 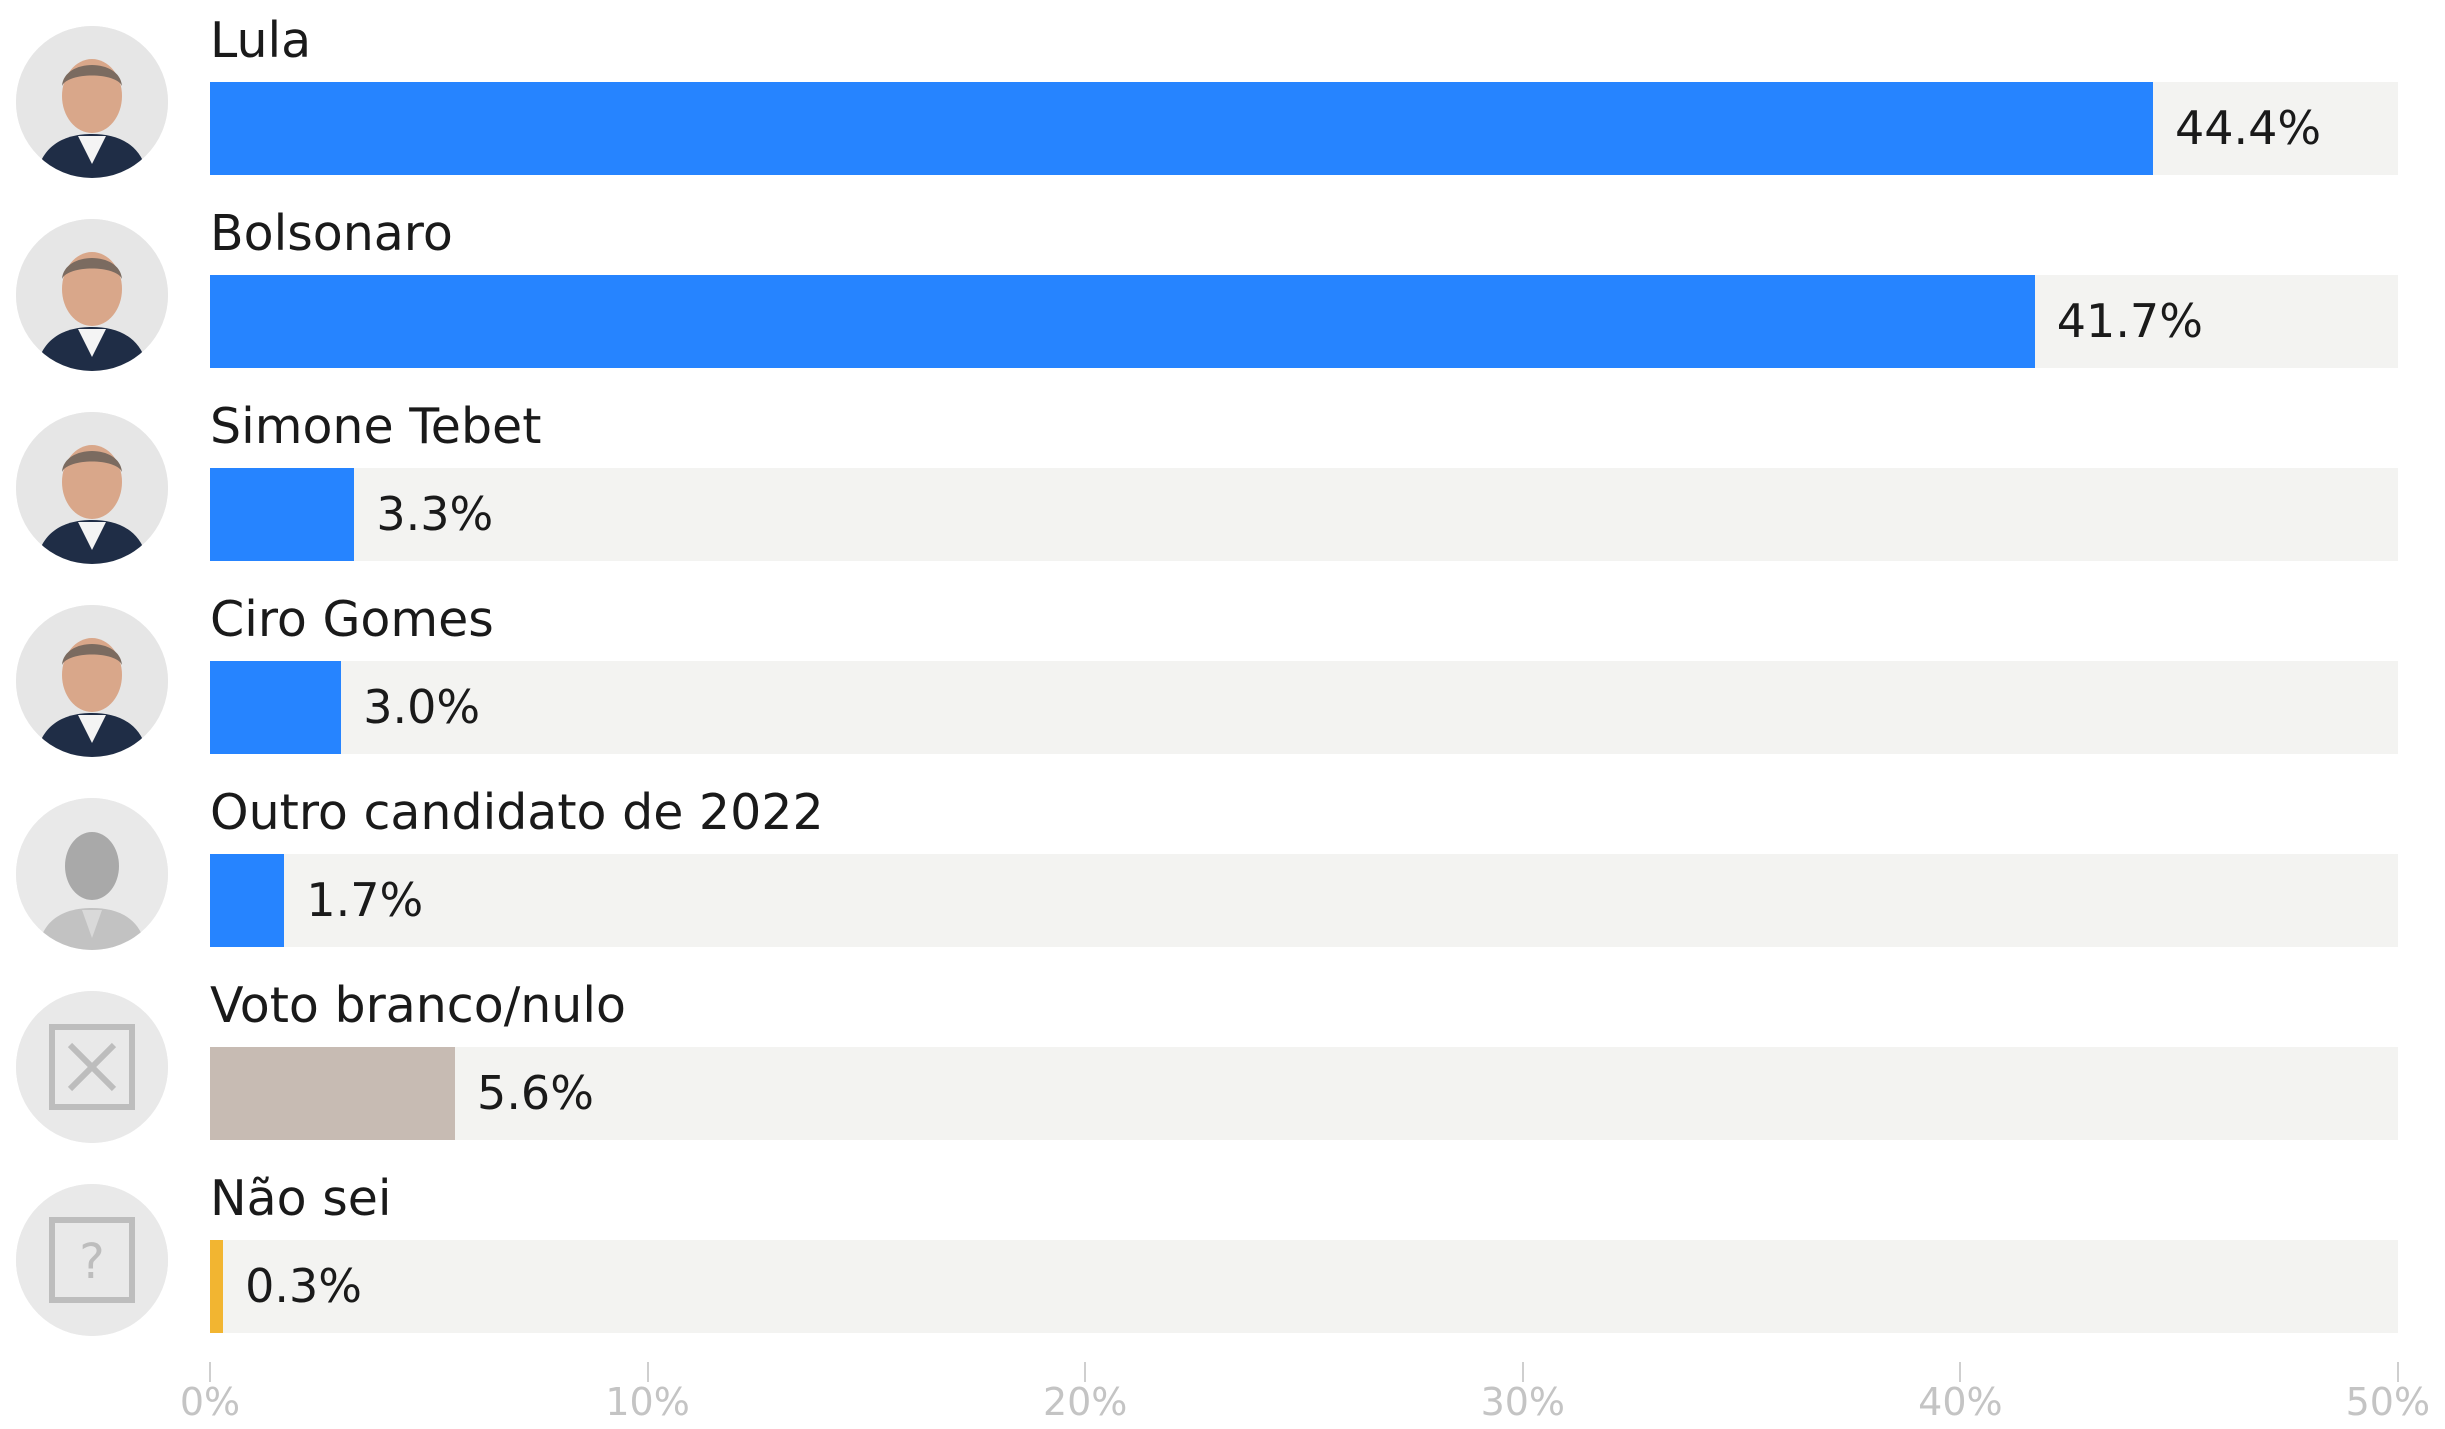 What do you see at coordinates (2129, 321) in the screenshot?
I see `value-label: 41.7%` at bounding box center [2129, 321].